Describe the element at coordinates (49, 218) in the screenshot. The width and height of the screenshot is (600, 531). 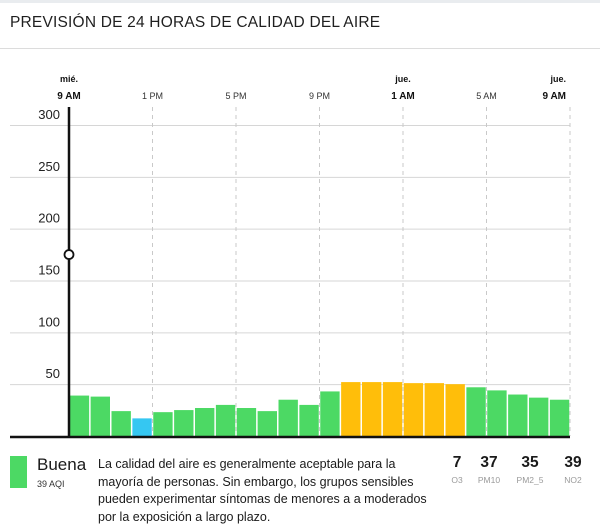
I see `y-tick-label: 200` at that location.